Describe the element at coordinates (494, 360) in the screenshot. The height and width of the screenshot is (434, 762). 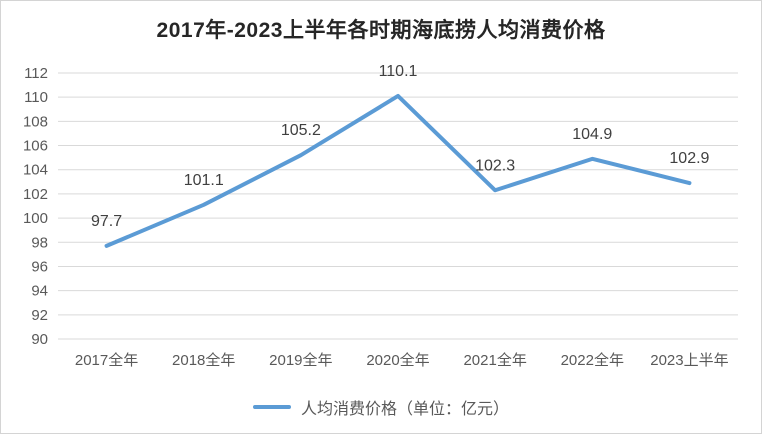
I see `x-axis-tick-label: 2021全年` at that location.